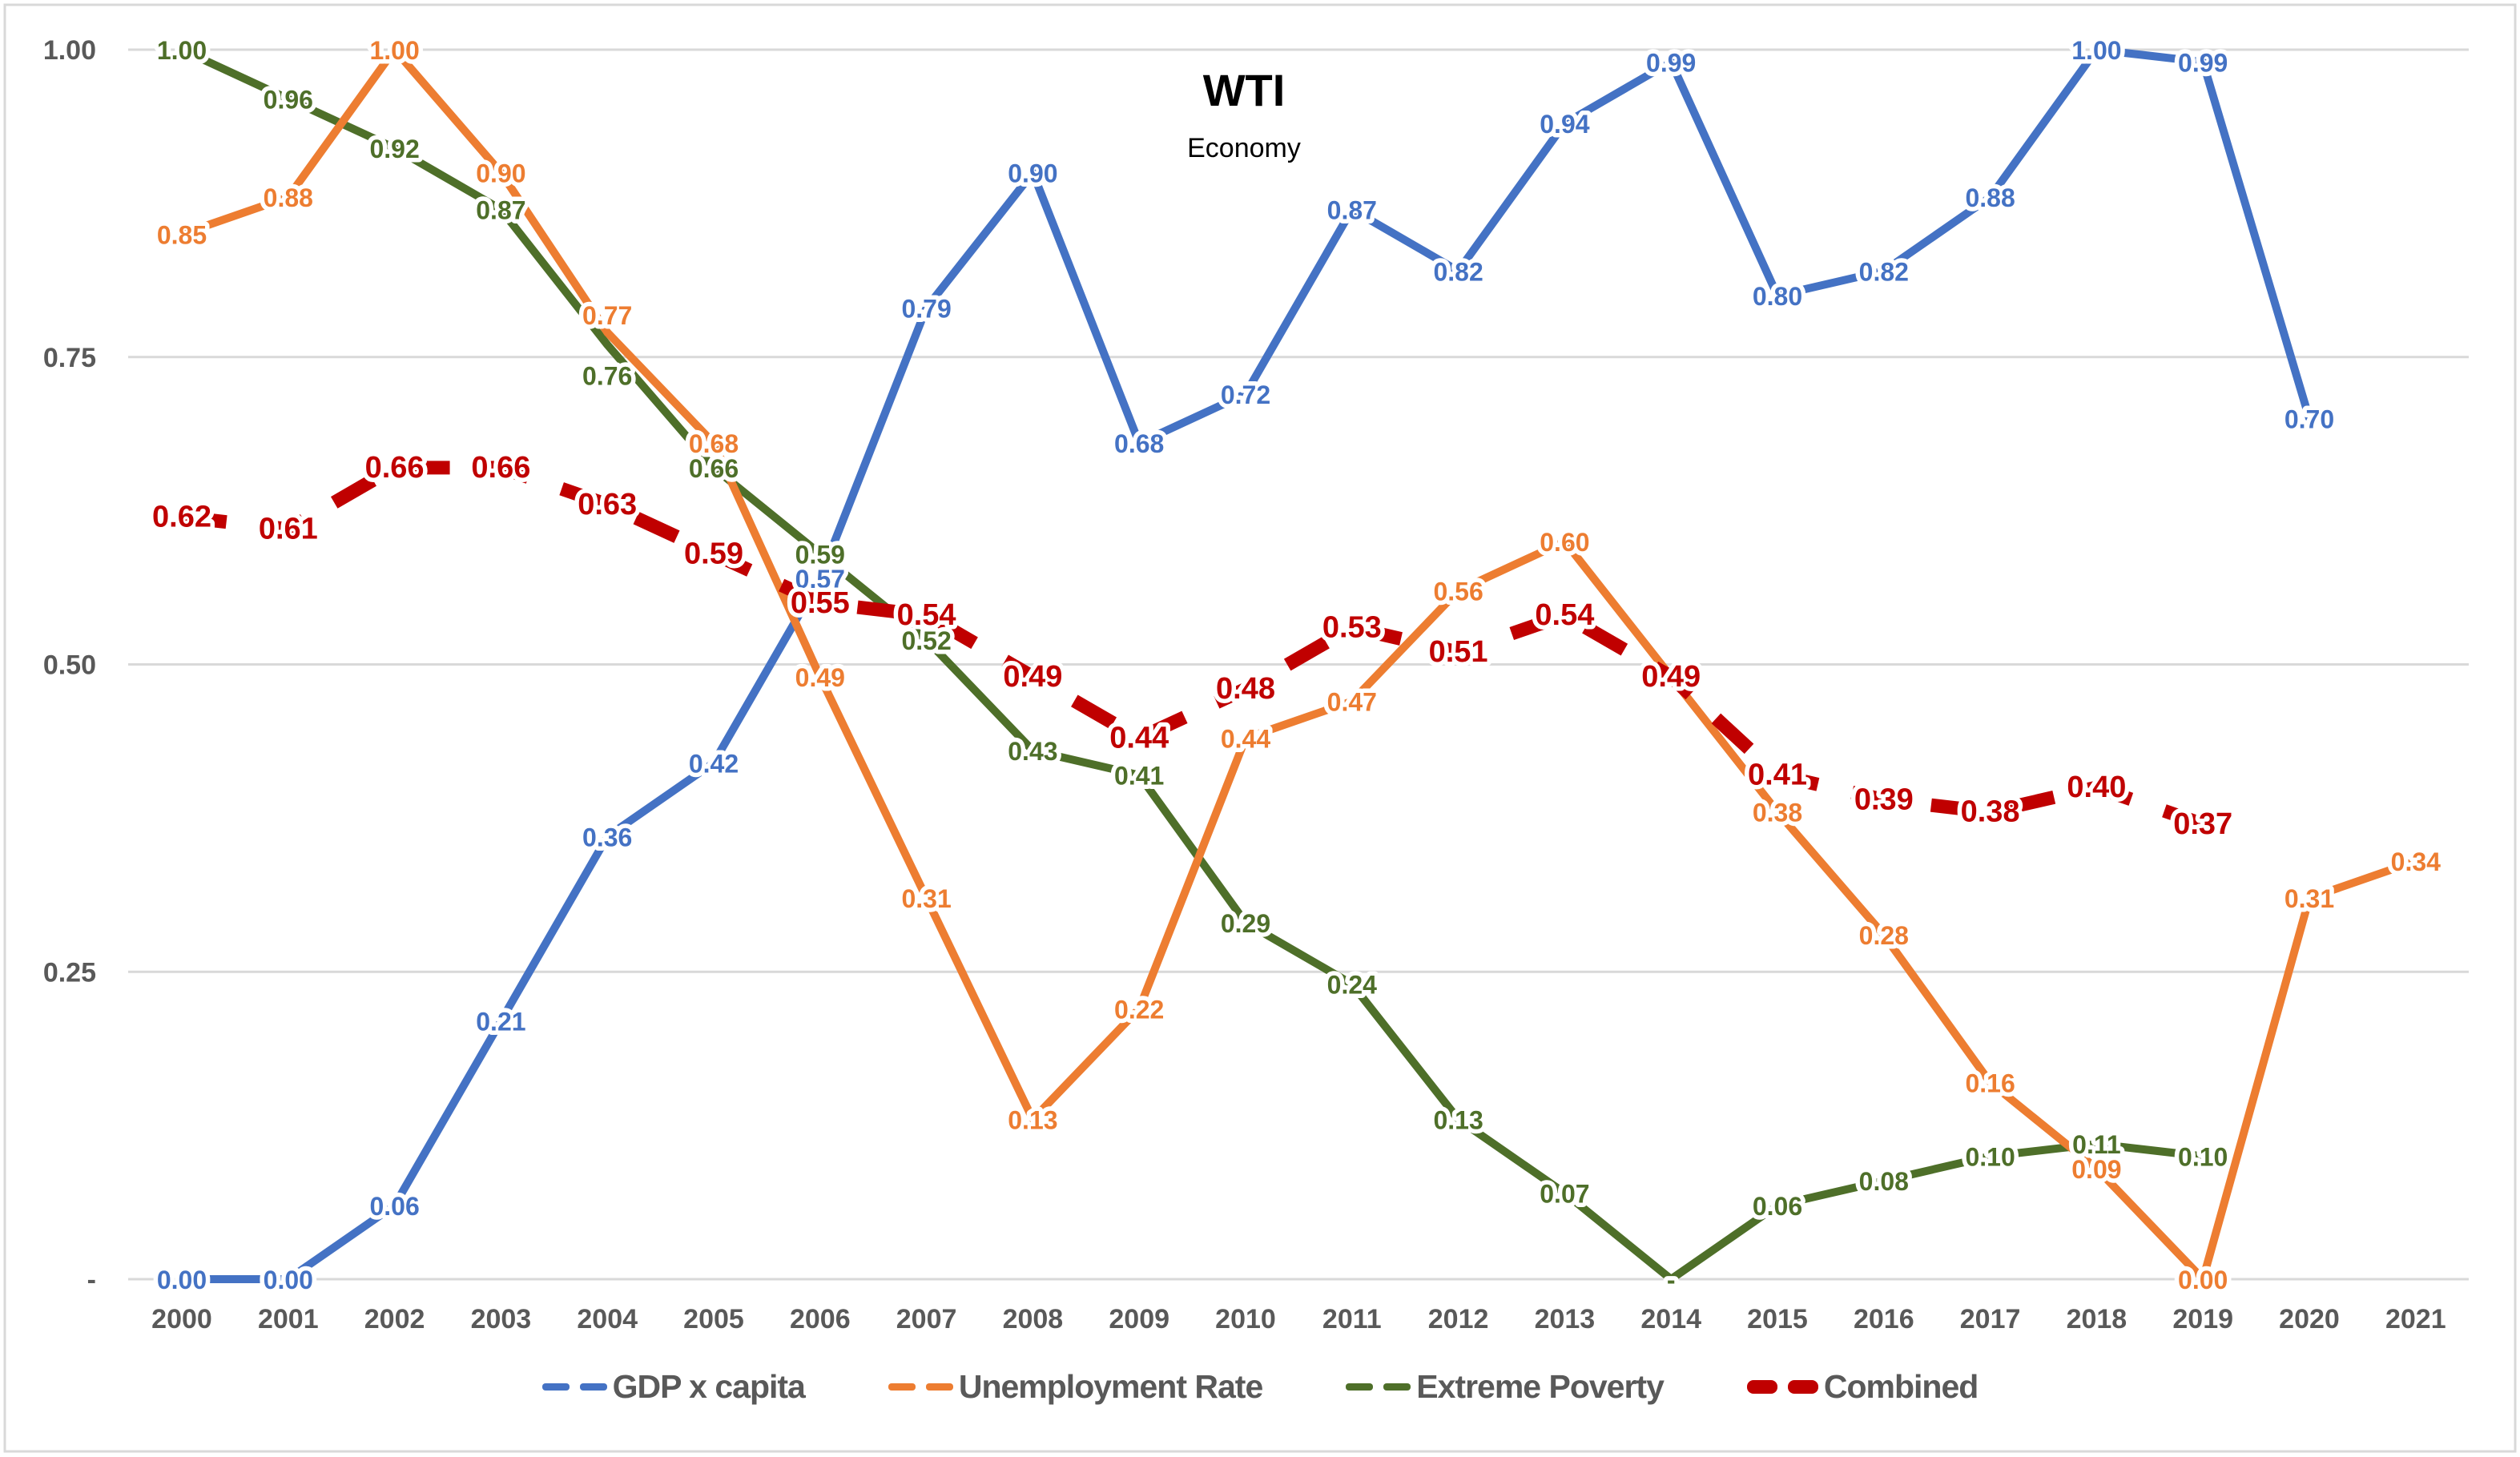 The height and width of the screenshot is (1457, 2520). Describe the element at coordinates (1777, 813) in the screenshot. I see `data-label-unemployment-rate: 0.38` at that location.